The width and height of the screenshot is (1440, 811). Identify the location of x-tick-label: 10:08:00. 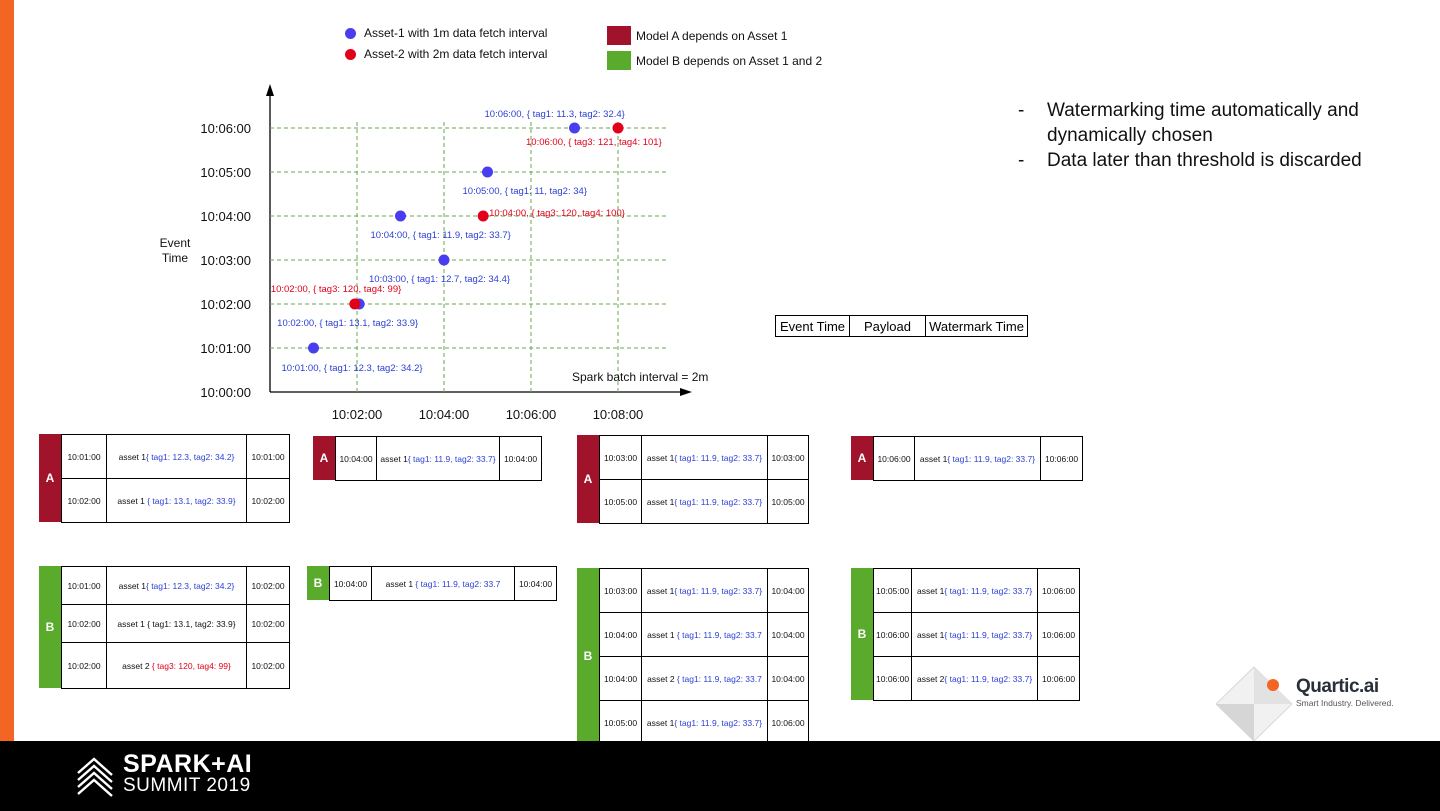
(618, 414).